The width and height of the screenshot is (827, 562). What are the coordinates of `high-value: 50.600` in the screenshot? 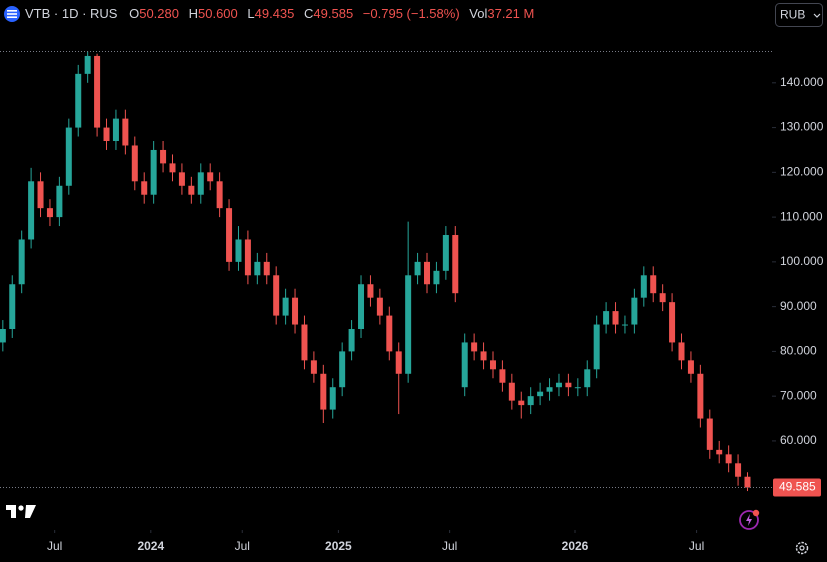 It's located at (218, 13).